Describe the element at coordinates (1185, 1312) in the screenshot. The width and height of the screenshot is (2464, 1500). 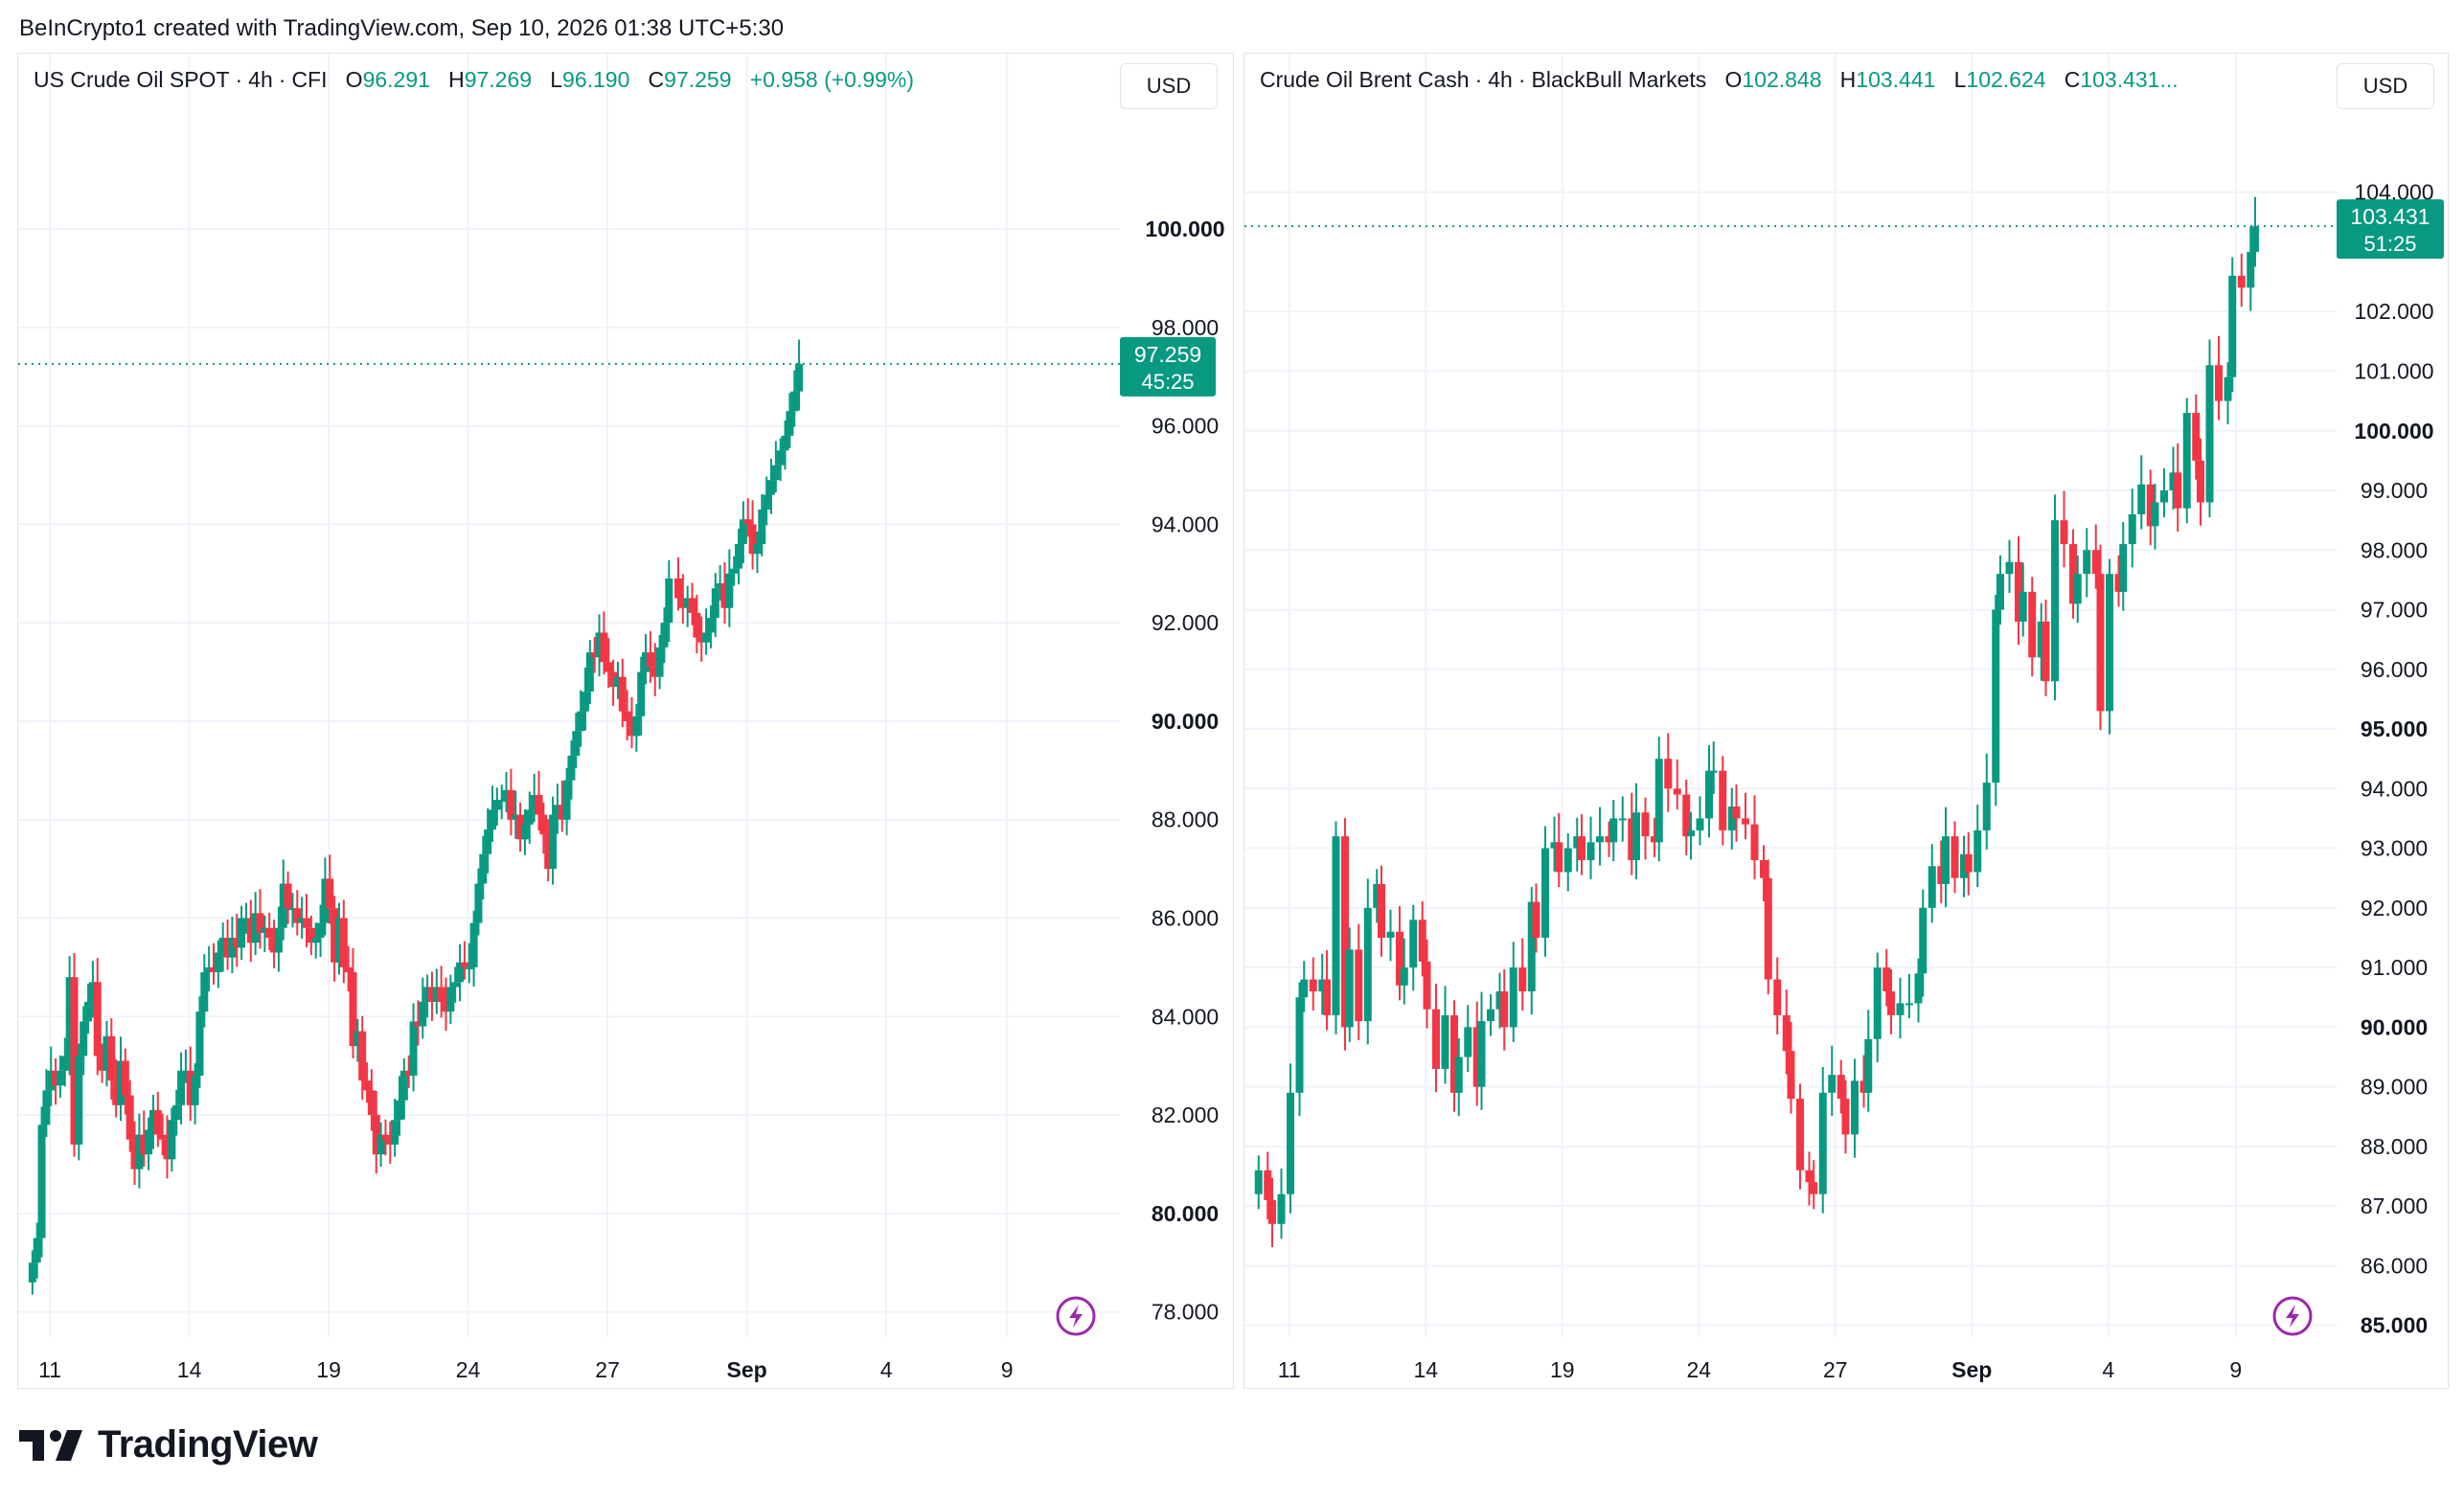
I see `y-tick-label: 78.000` at that location.